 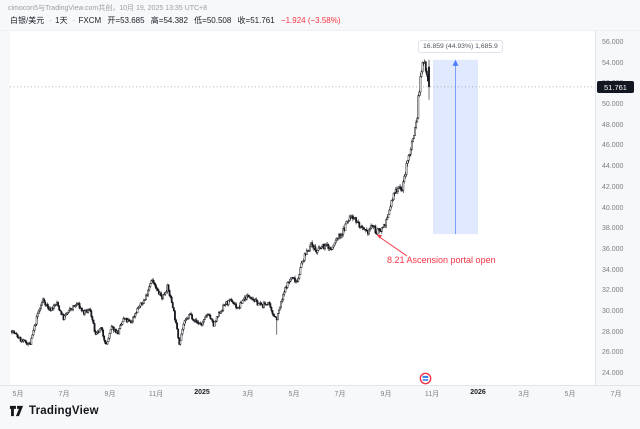 I want to click on price-axis-label: 24.000, so click(x=613, y=374).